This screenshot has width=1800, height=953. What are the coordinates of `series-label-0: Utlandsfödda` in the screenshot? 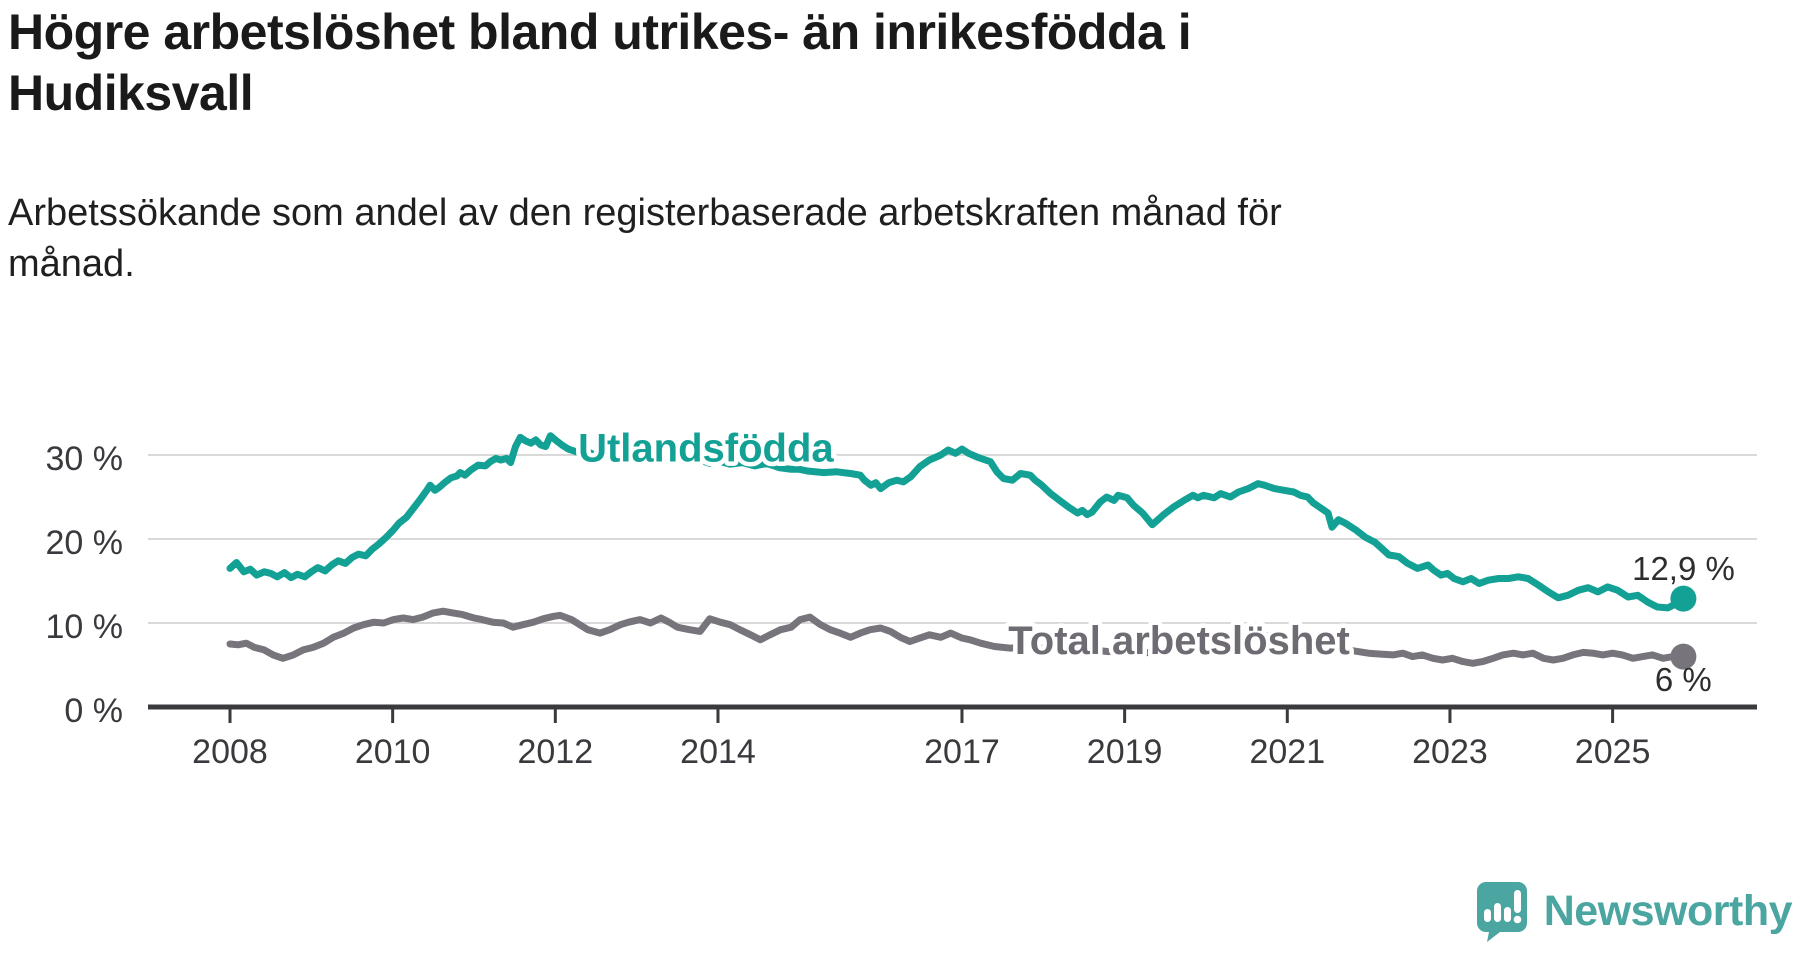 It's located at (706, 449).